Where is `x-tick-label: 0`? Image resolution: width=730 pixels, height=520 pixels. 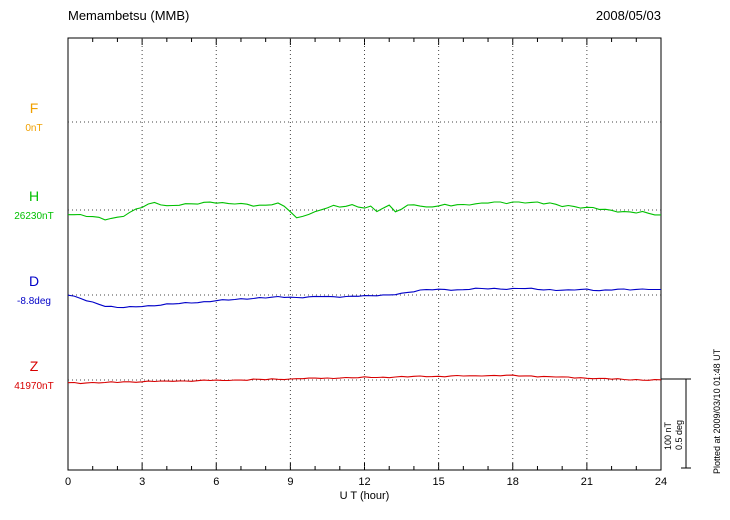 x-tick-label: 0 is located at coordinates (68, 482).